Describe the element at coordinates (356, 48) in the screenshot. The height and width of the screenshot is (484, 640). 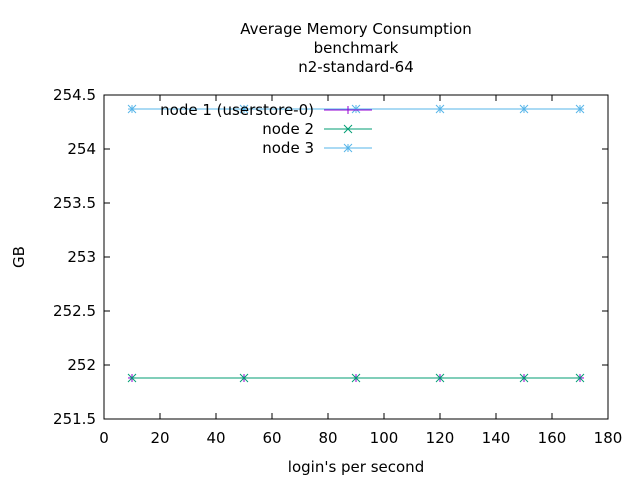
I see `chart-title-line-2: benchmark` at that location.